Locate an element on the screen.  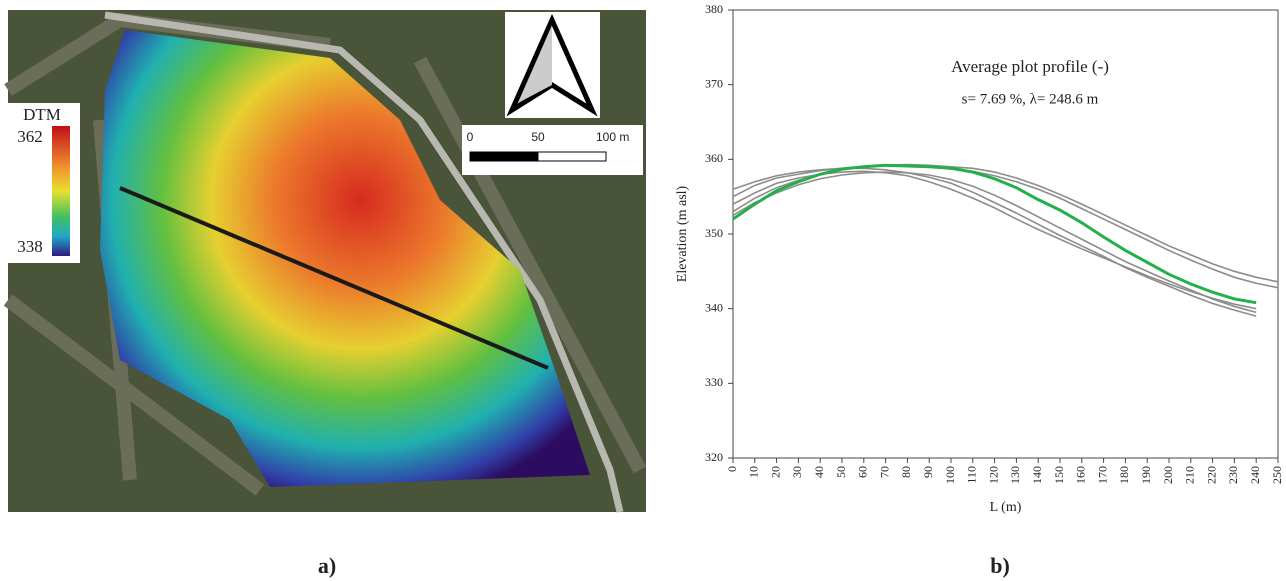
x-tick-label: 100 is located at coordinates (950, 475).